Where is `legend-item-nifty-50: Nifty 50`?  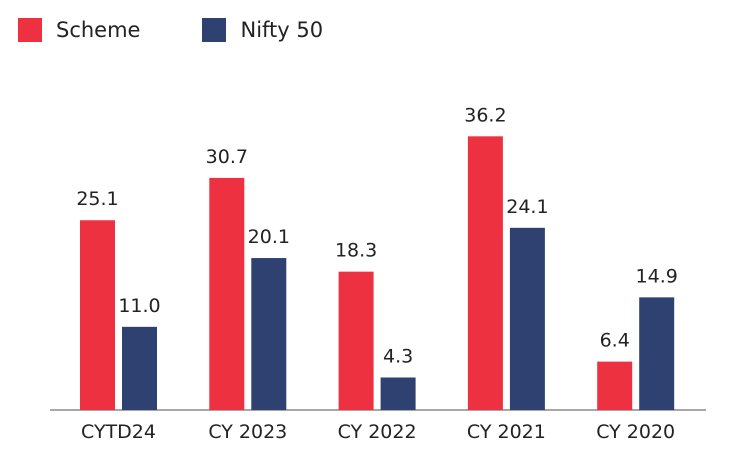 legend-item-nifty-50: Nifty 50 is located at coordinates (262, 30).